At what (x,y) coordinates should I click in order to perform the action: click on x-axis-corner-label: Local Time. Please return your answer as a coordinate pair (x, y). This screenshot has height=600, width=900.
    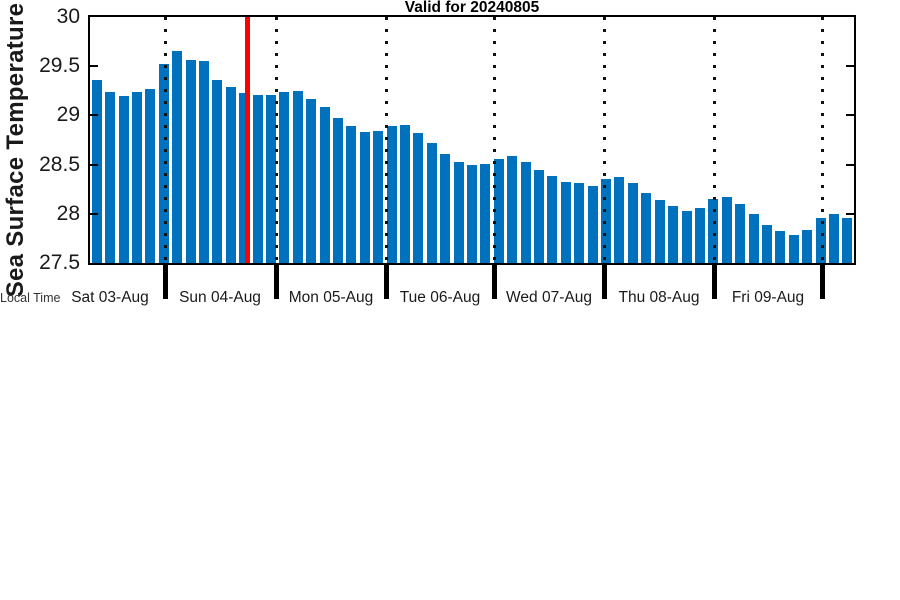
    Looking at the image, I should click on (30, 298).